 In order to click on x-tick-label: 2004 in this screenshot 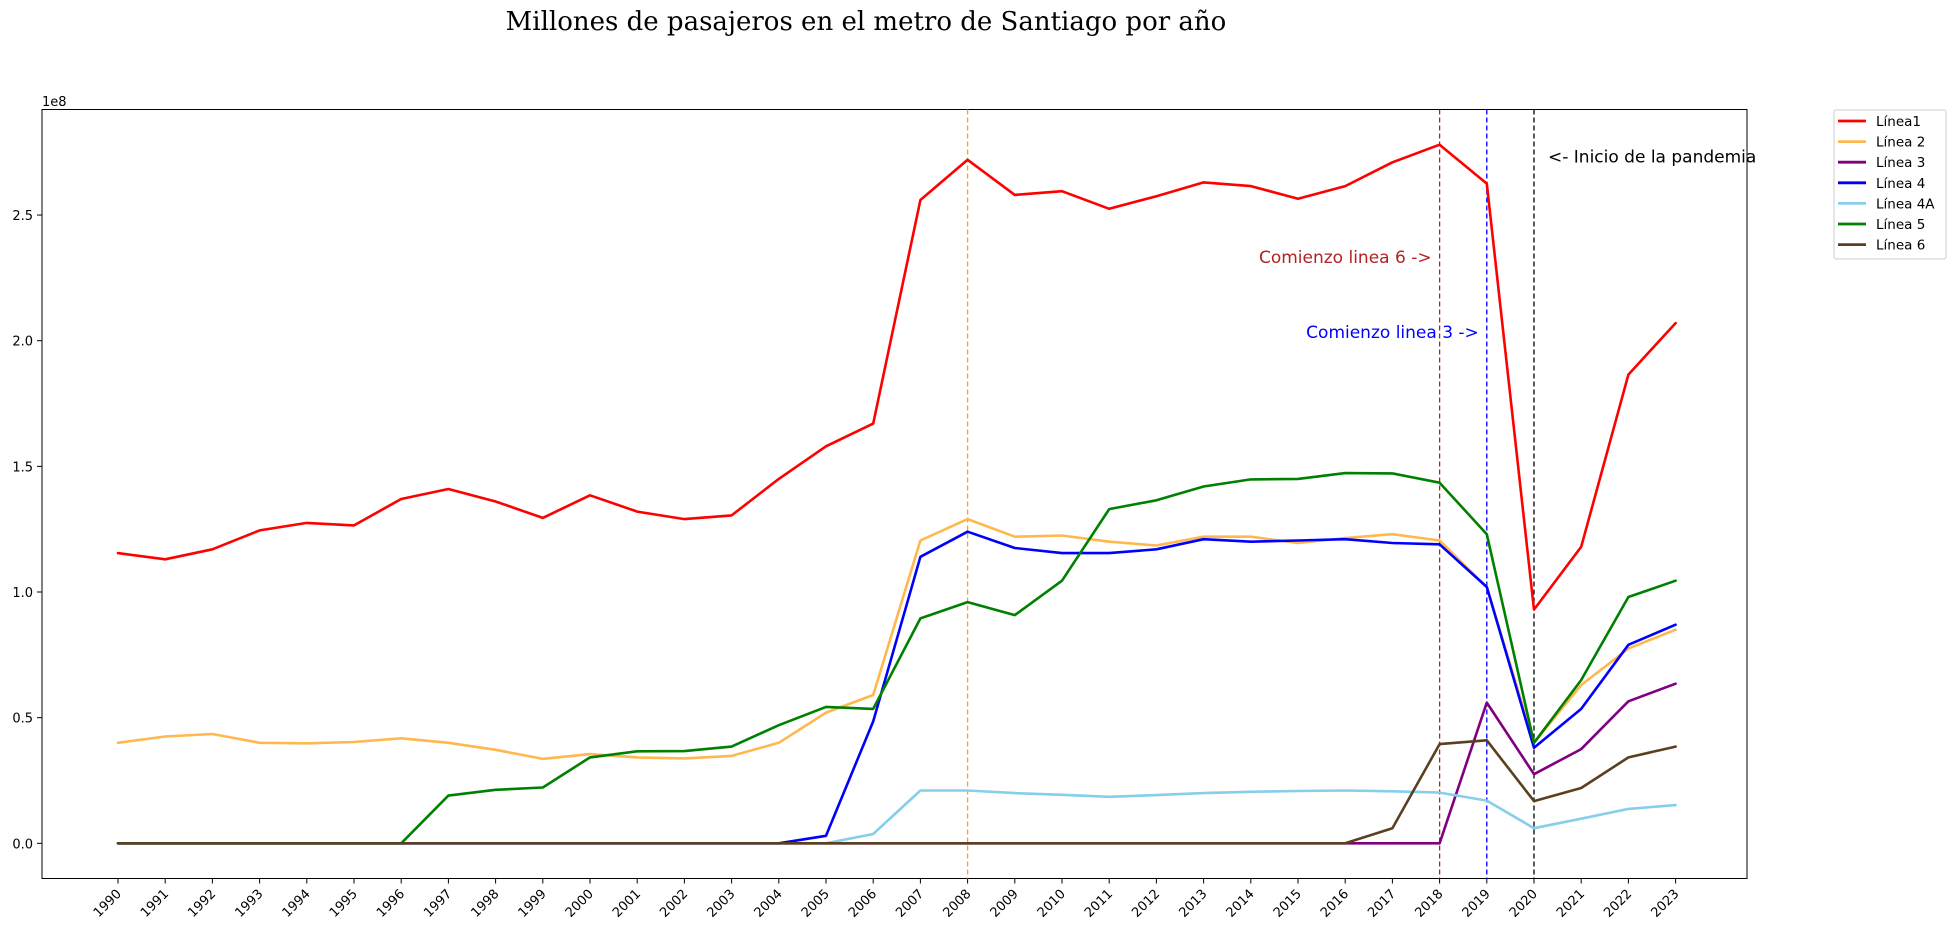, I will do `click(769, 904)`.